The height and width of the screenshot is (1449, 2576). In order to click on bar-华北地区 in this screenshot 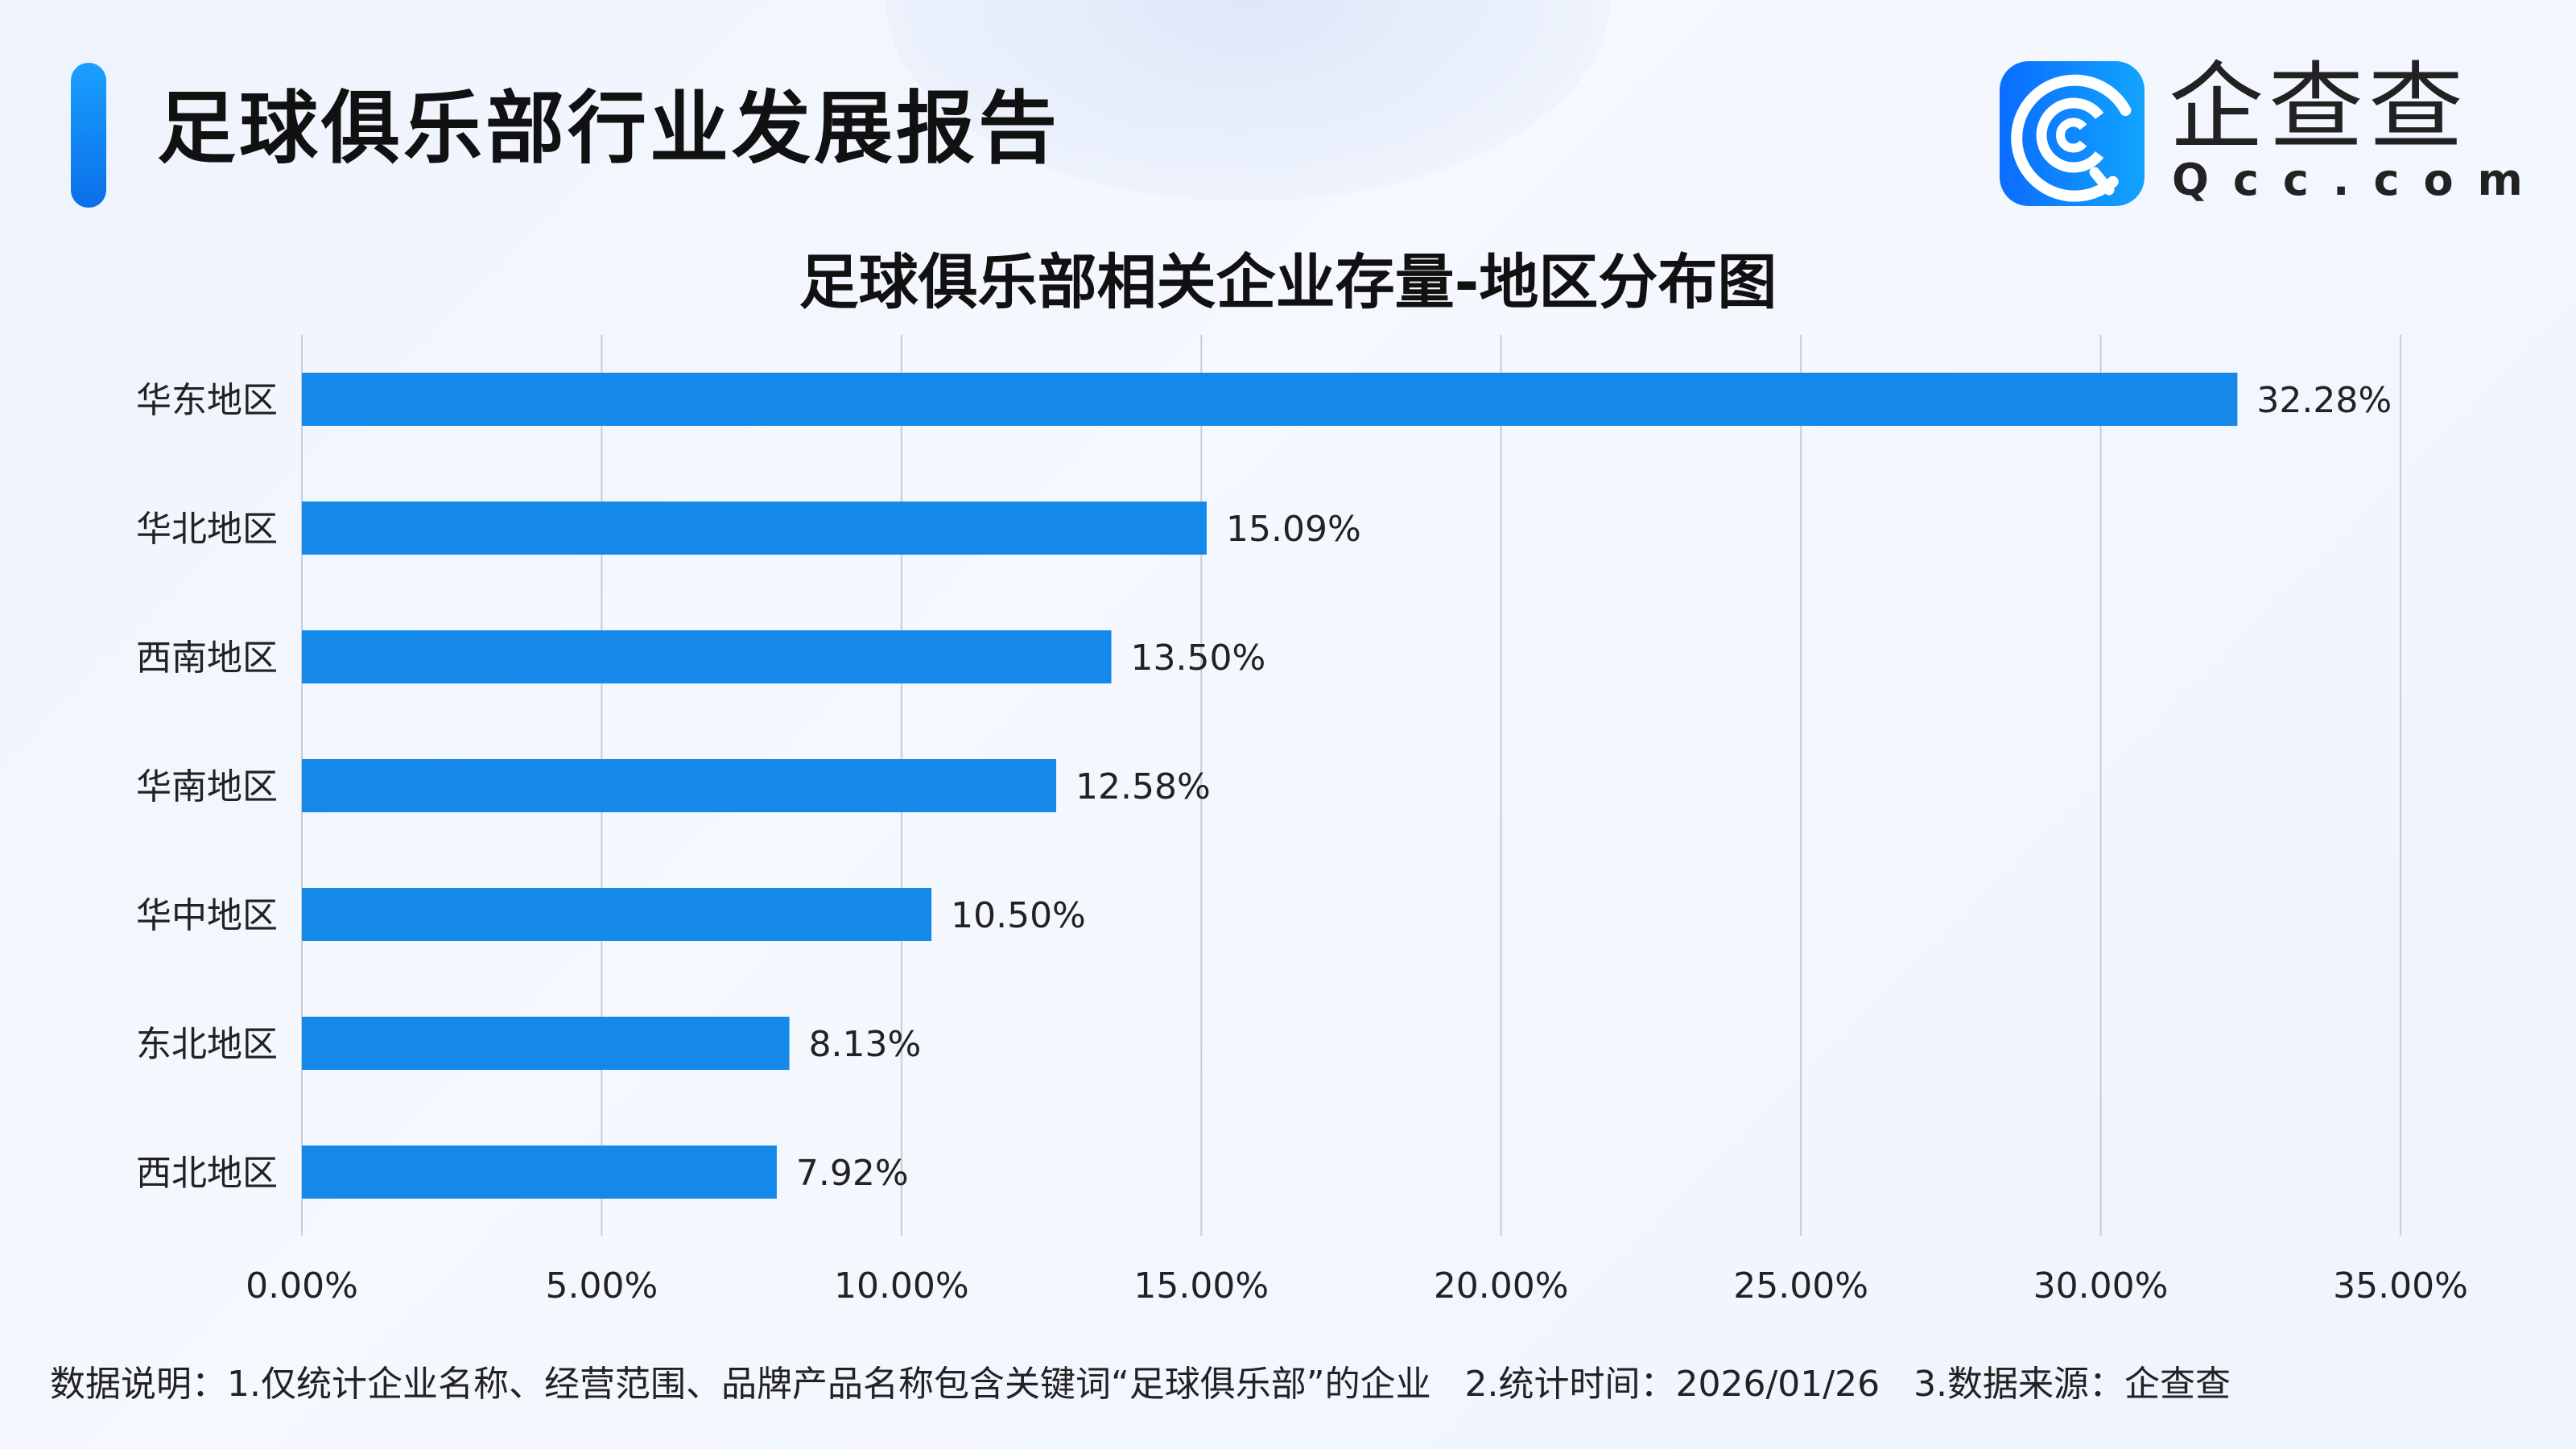, I will do `click(754, 528)`.